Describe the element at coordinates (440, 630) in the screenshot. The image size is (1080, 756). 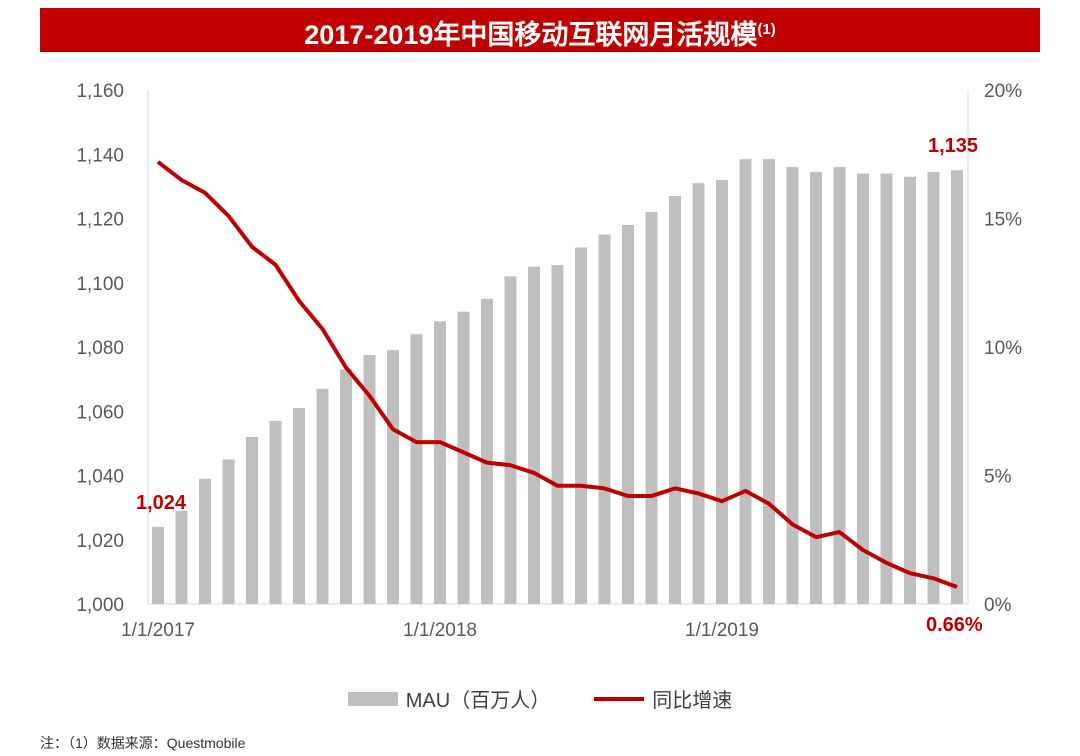
I see `x-tick-label: 1/1/2018` at that location.